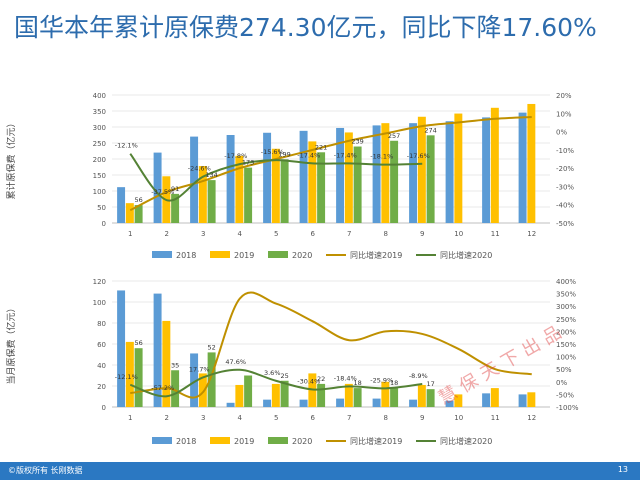 This screenshot has height=480, width=640. What do you see at coordinates (45, 470) in the screenshot?
I see `footer-copyright: ©版权所有 长刚数据` at bounding box center [45, 470].